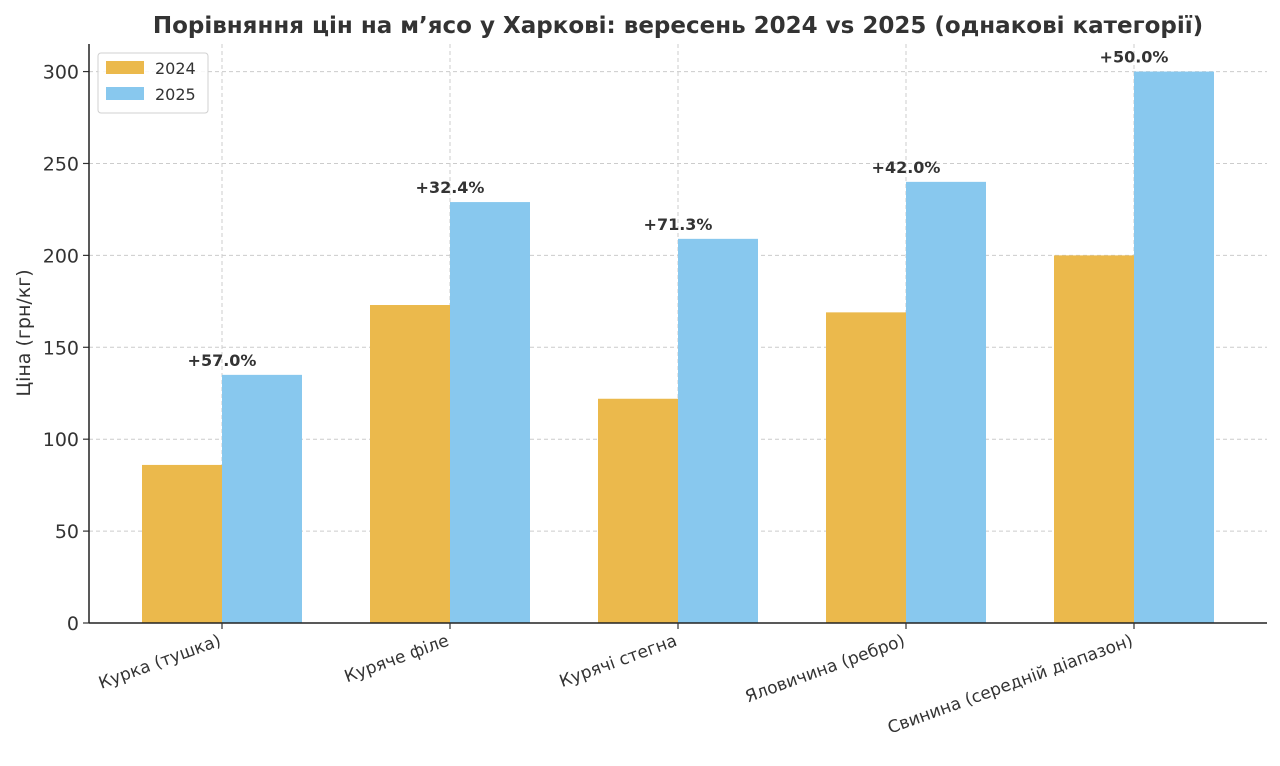  I want to click on change-annotation: +32.4%, so click(450, 187).